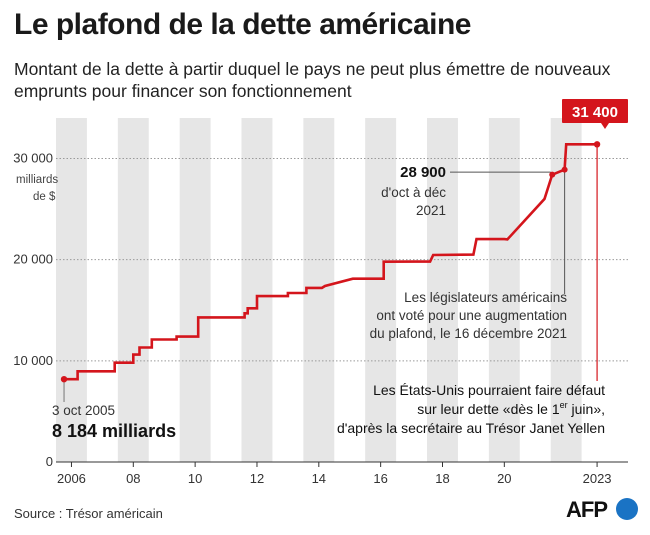  What do you see at coordinates (442, 478) in the screenshot?
I see `x-tick-2018: 18` at bounding box center [442, 478].